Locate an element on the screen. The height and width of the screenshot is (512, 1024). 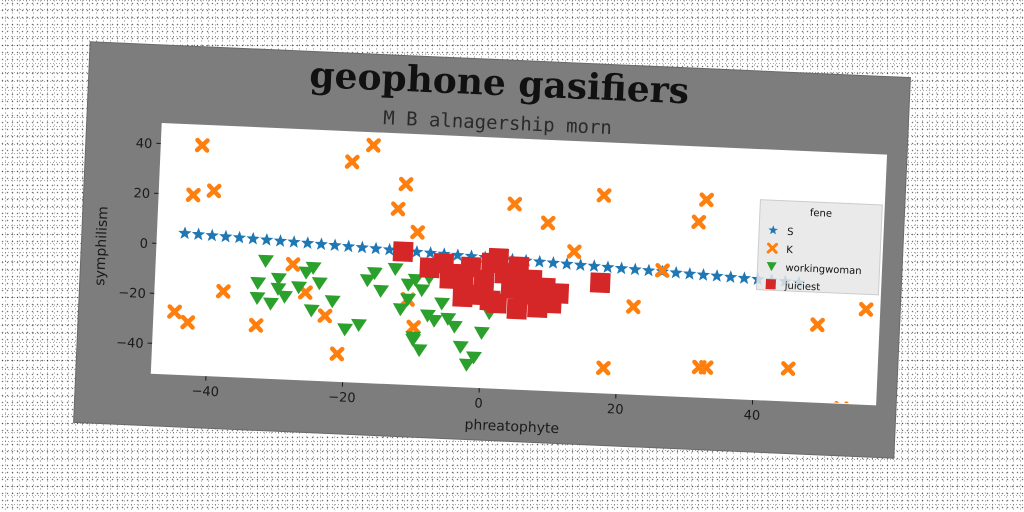
legend-label-k: K is located at coordinates (789, 250).